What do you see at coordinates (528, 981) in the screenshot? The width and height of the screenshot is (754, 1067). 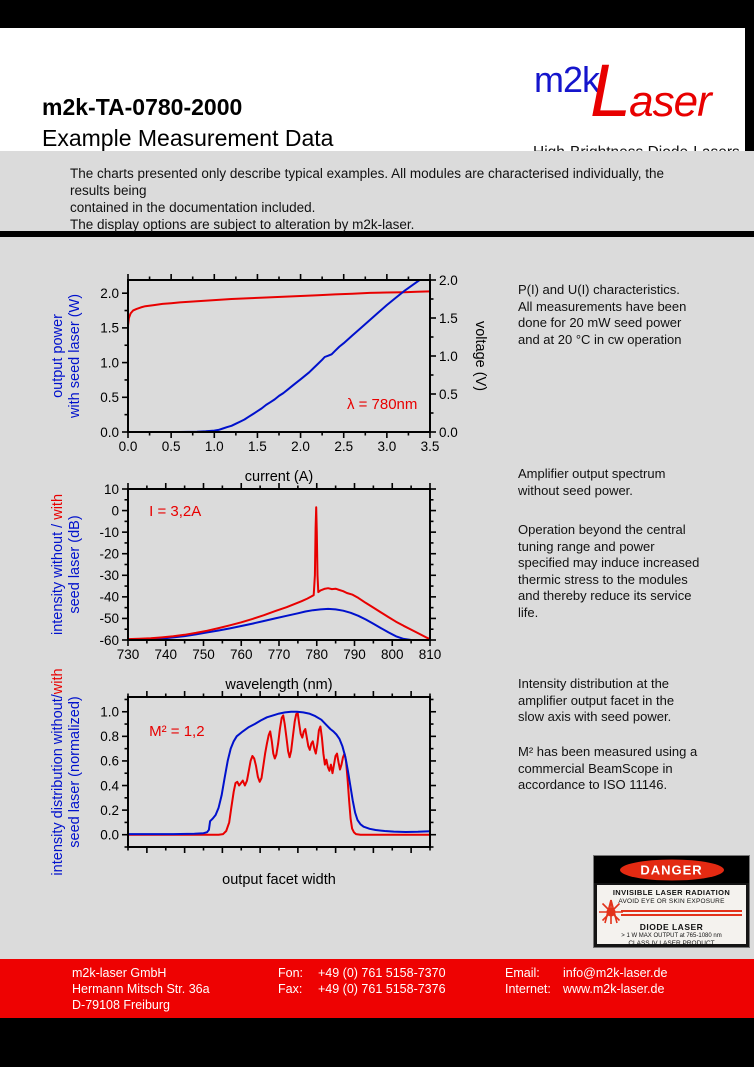 I see `footer-web-labels: Email: Internet:` at bounding box center [528, 981].